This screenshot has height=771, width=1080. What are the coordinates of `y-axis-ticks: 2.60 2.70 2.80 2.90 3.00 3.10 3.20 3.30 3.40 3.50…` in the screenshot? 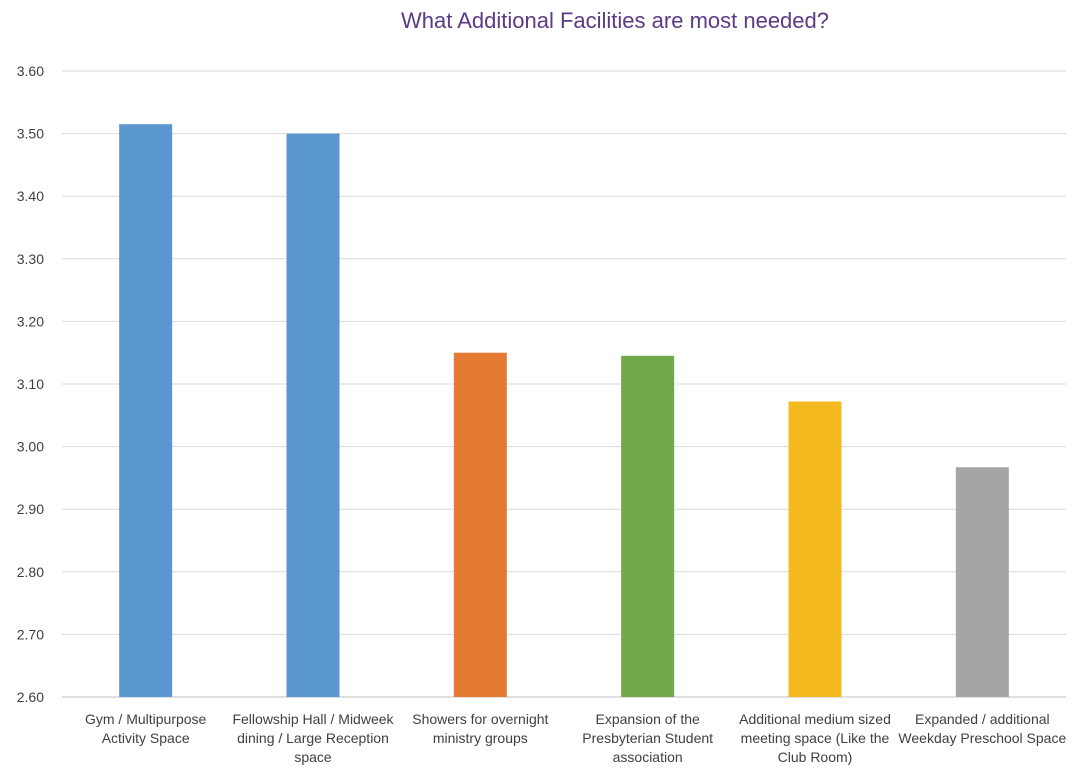 It's located at (30, 384).